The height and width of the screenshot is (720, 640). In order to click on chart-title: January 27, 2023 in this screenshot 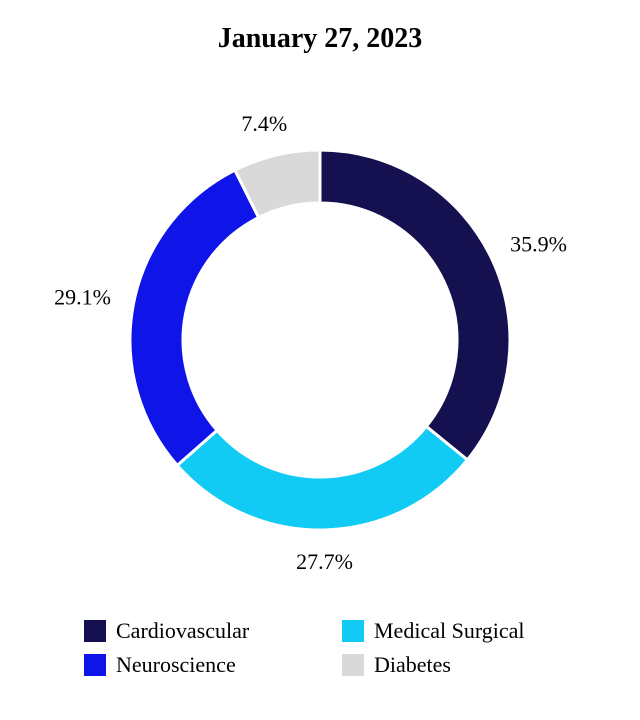, I will do `click(320, 38)`.